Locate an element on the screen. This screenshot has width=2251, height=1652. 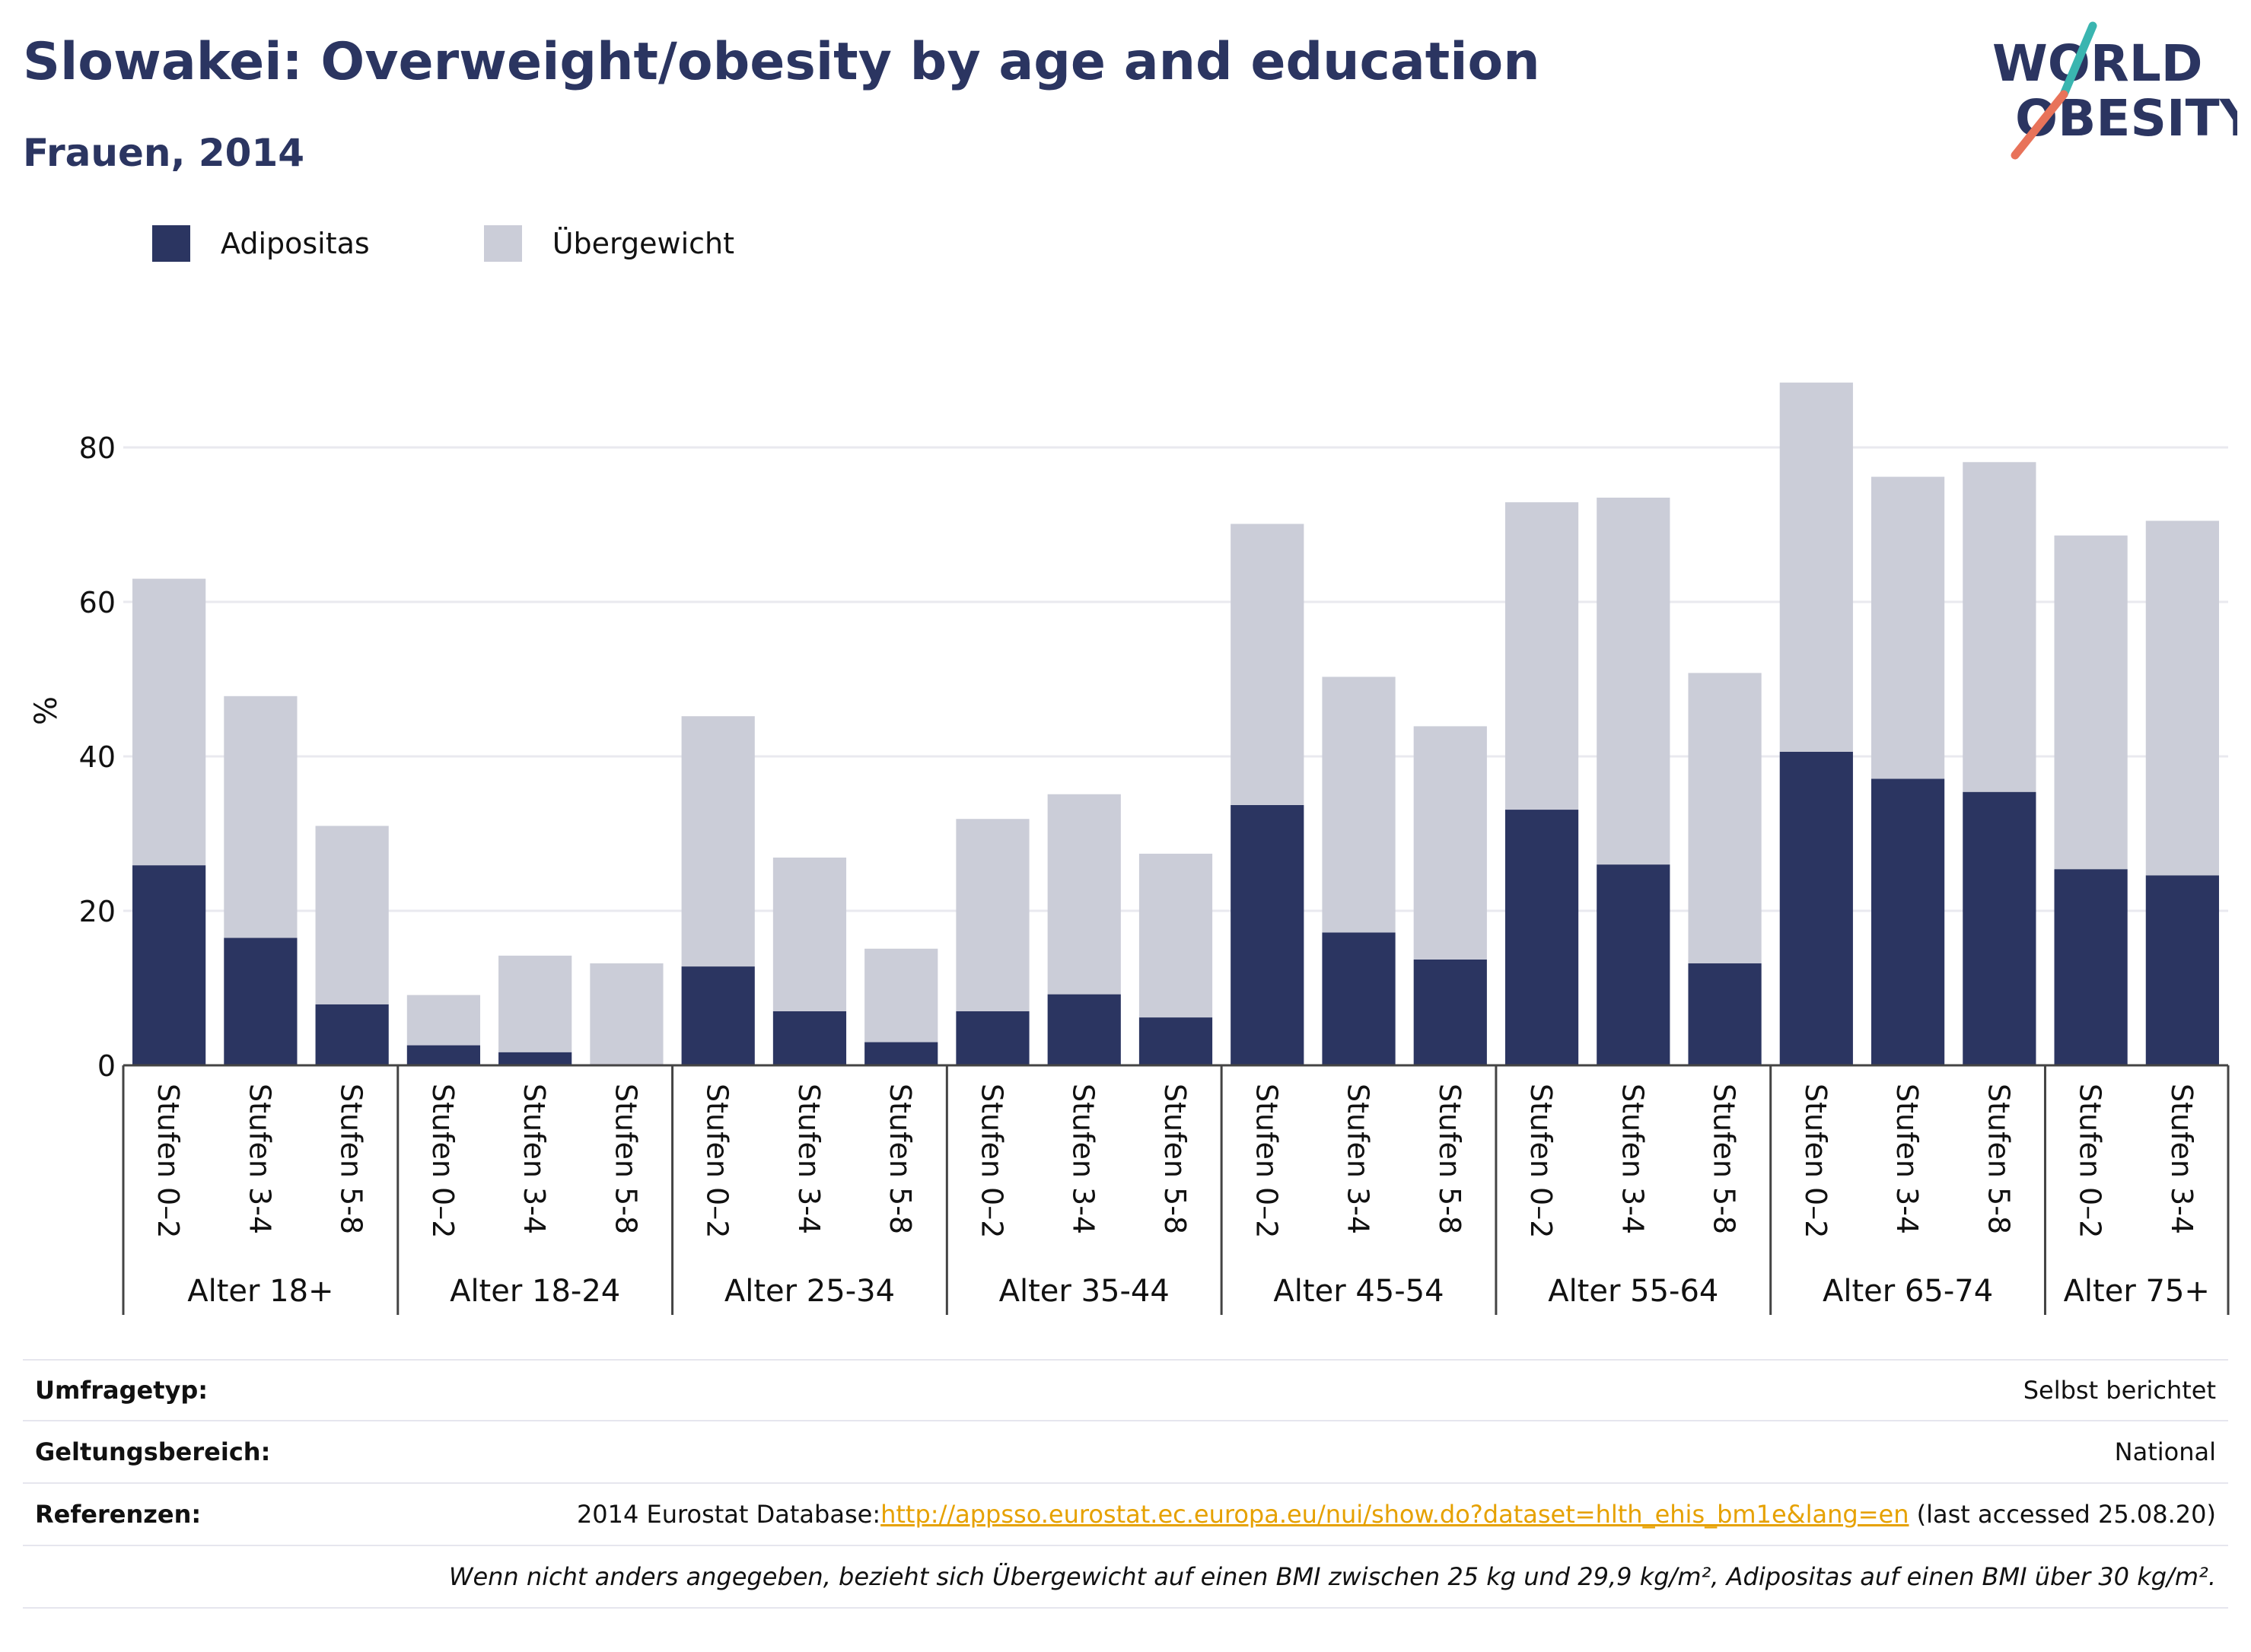
legend-swatch-overweight is located at coordinates (502, 244).